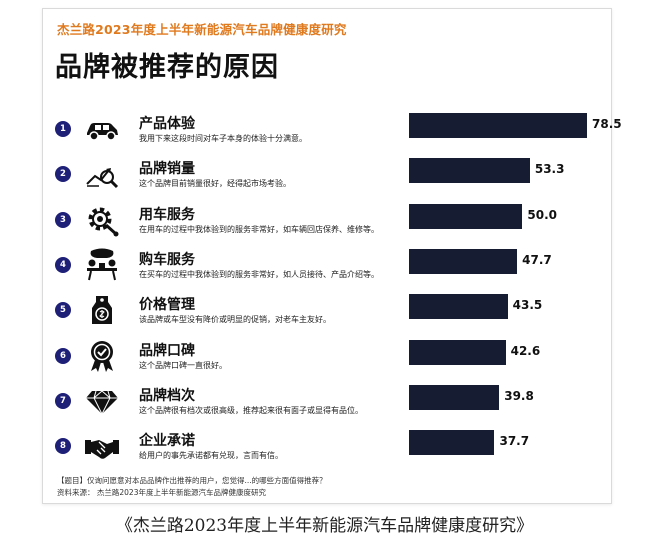 The image size is (649, 537). Describe the element at coordinates (63, 129) in the screenshot. I see `row-number-badge: 1` at that location.